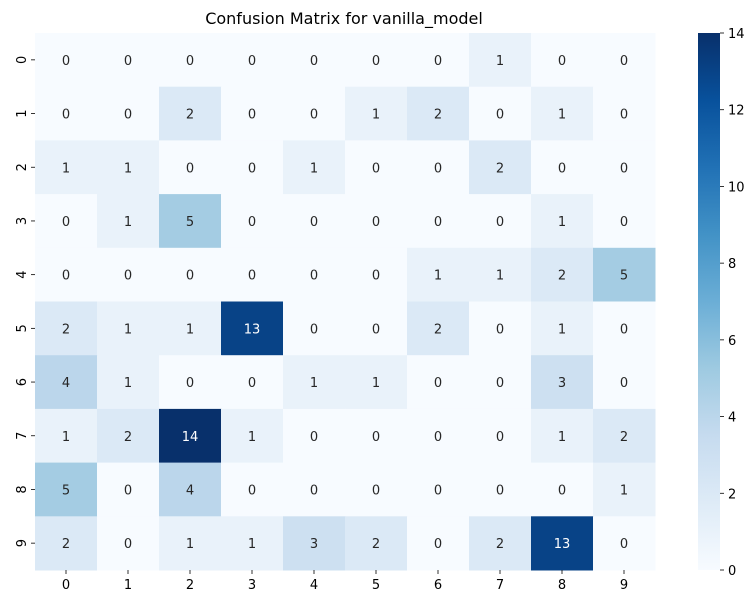 The image size is (756, 605). What do you see at coordinates (732, 418) in the screenshot?
I see `colorbar-tick-label: 4` at bounding box center [732, 418].